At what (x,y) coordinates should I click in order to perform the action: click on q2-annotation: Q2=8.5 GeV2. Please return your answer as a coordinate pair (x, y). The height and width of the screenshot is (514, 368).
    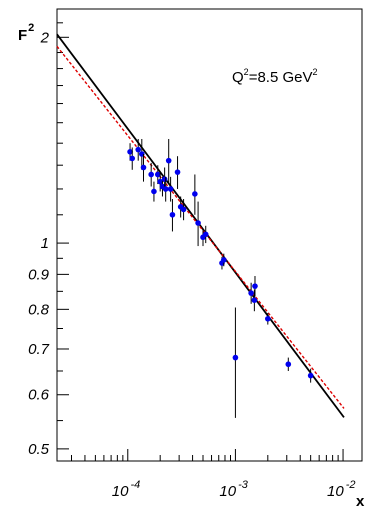
    Looking at the image, I should click on (275, 76).